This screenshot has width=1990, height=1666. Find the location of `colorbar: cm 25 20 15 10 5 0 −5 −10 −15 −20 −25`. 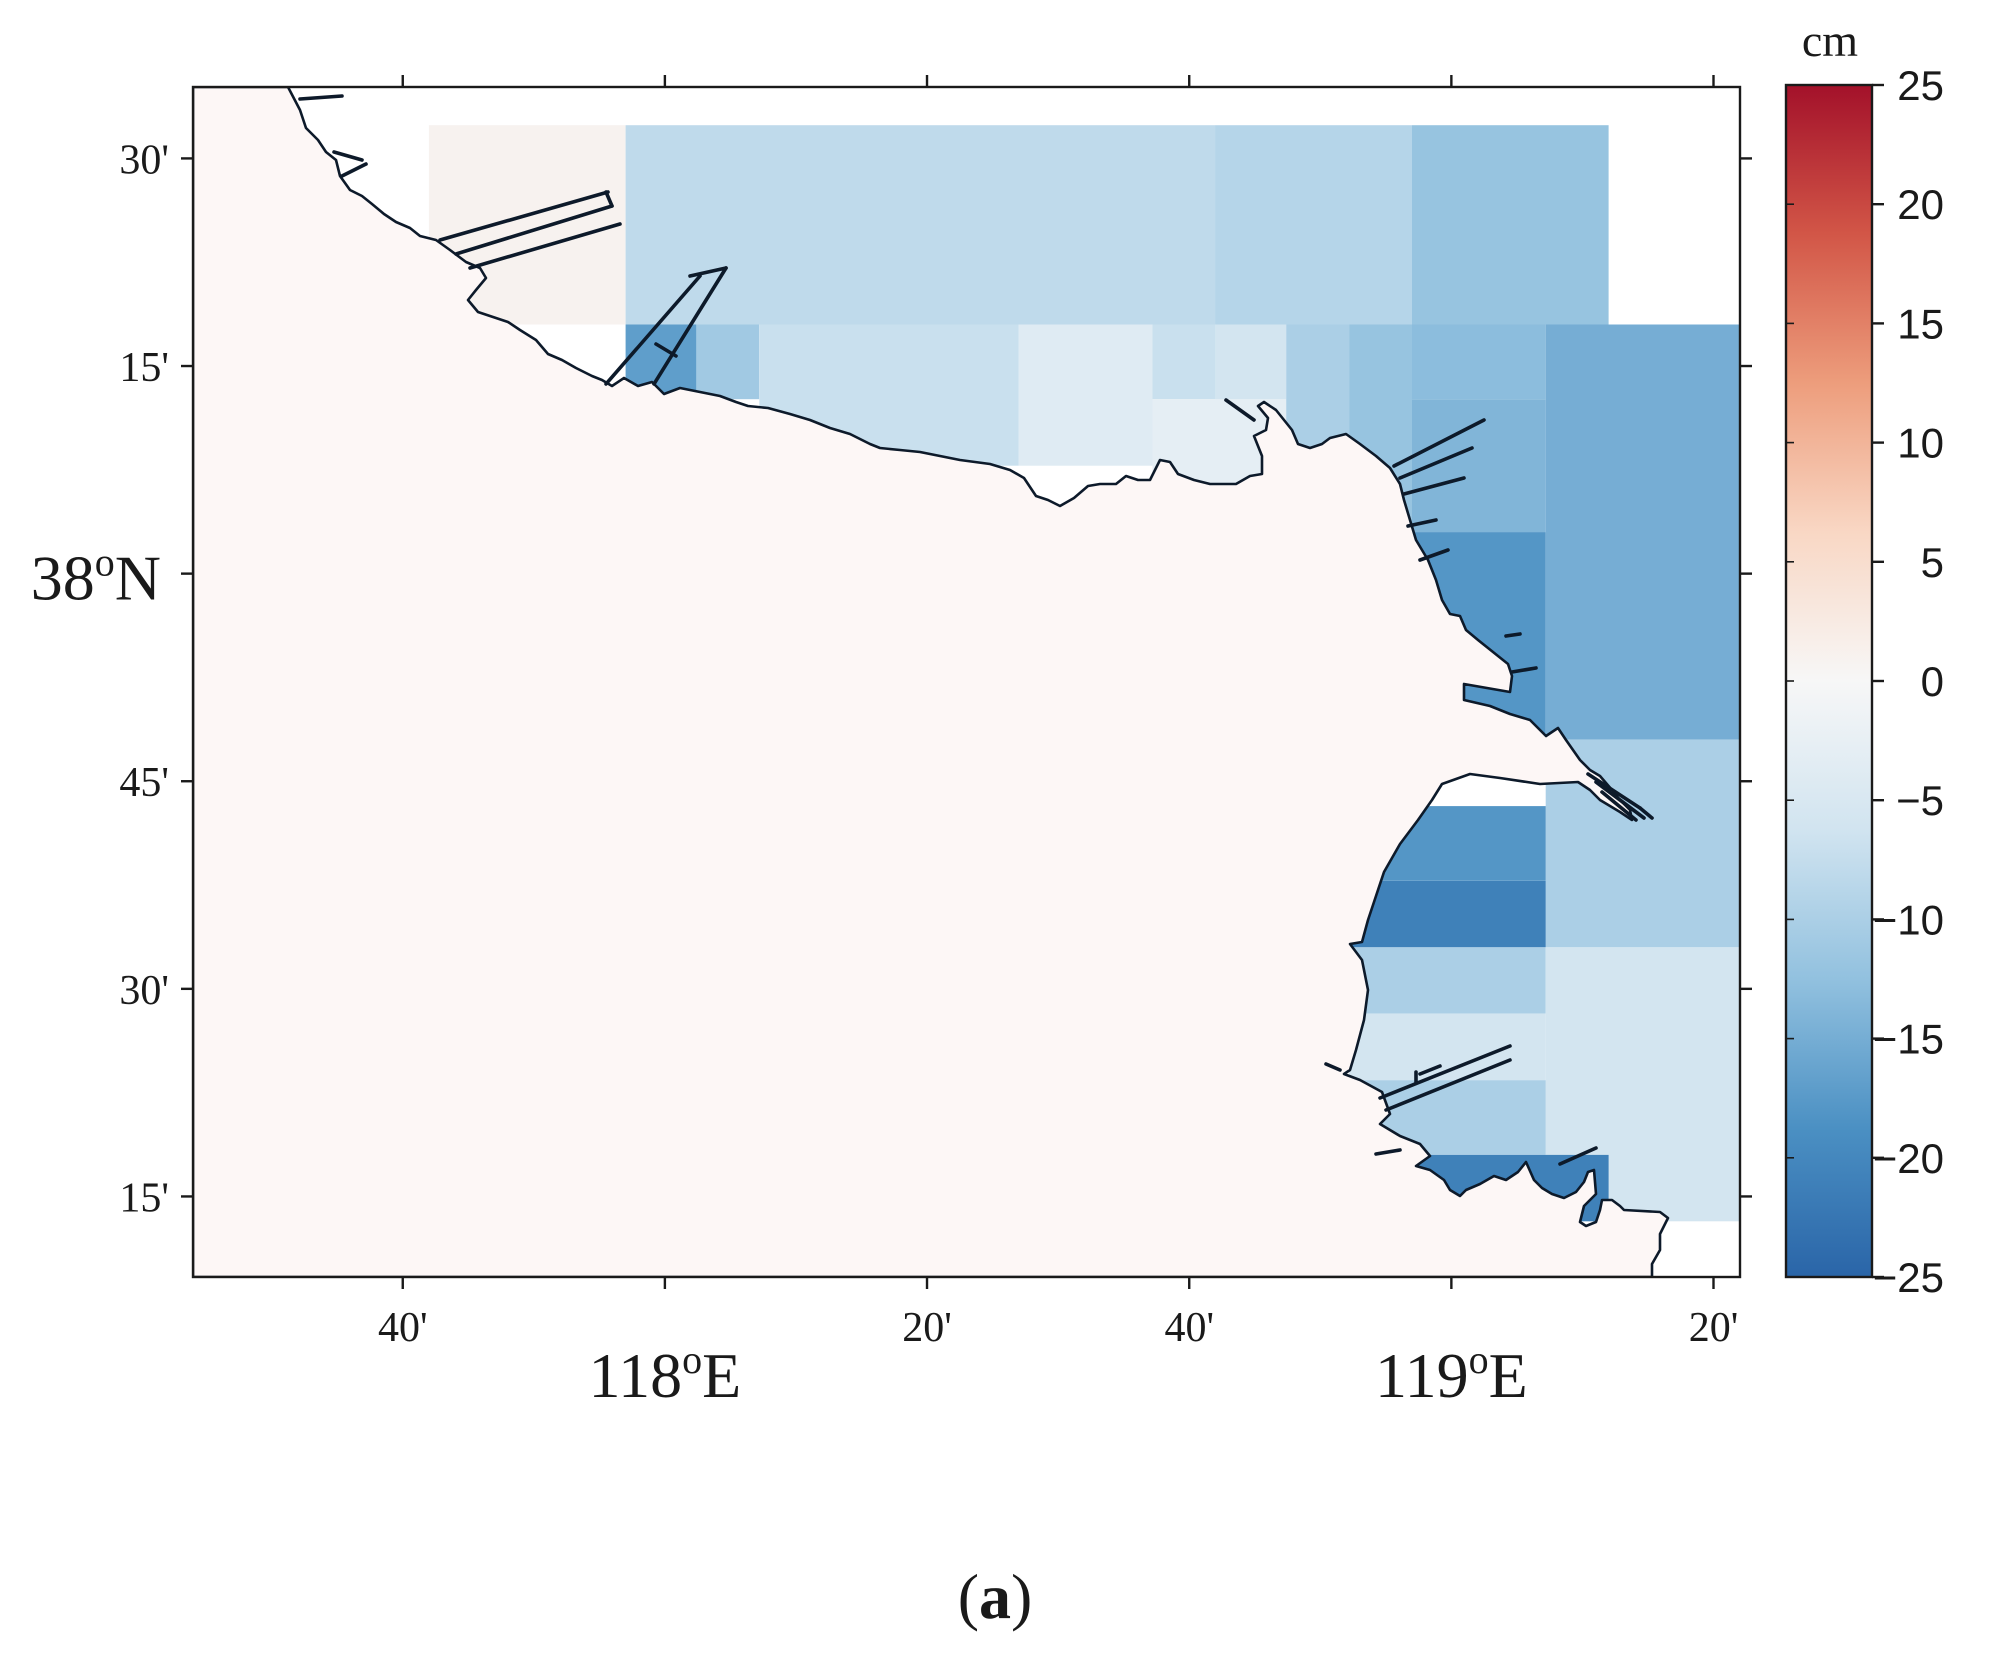

colorbar: cm 25 20 15 10 5 0 −5 −10 −15 −20 −25 is located at coordinates (1864, 658).